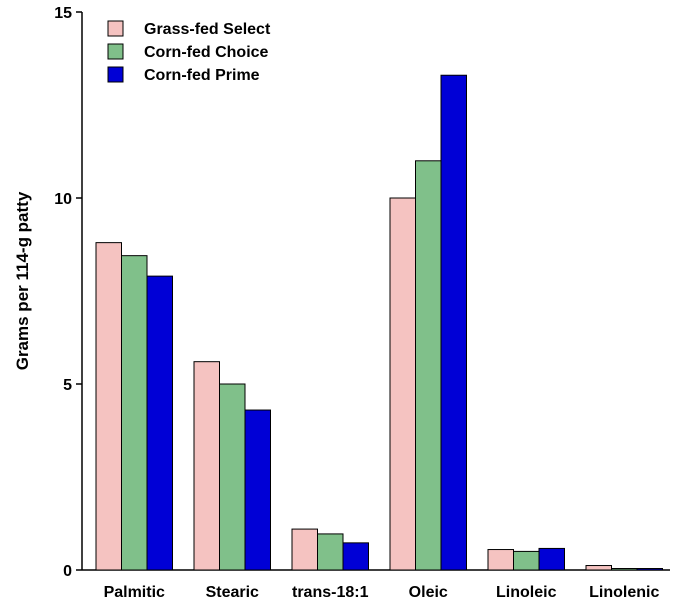 The image size is (679, 604). I want to click on bar-linolenic-corn-fed-prime, so click(649, 569).